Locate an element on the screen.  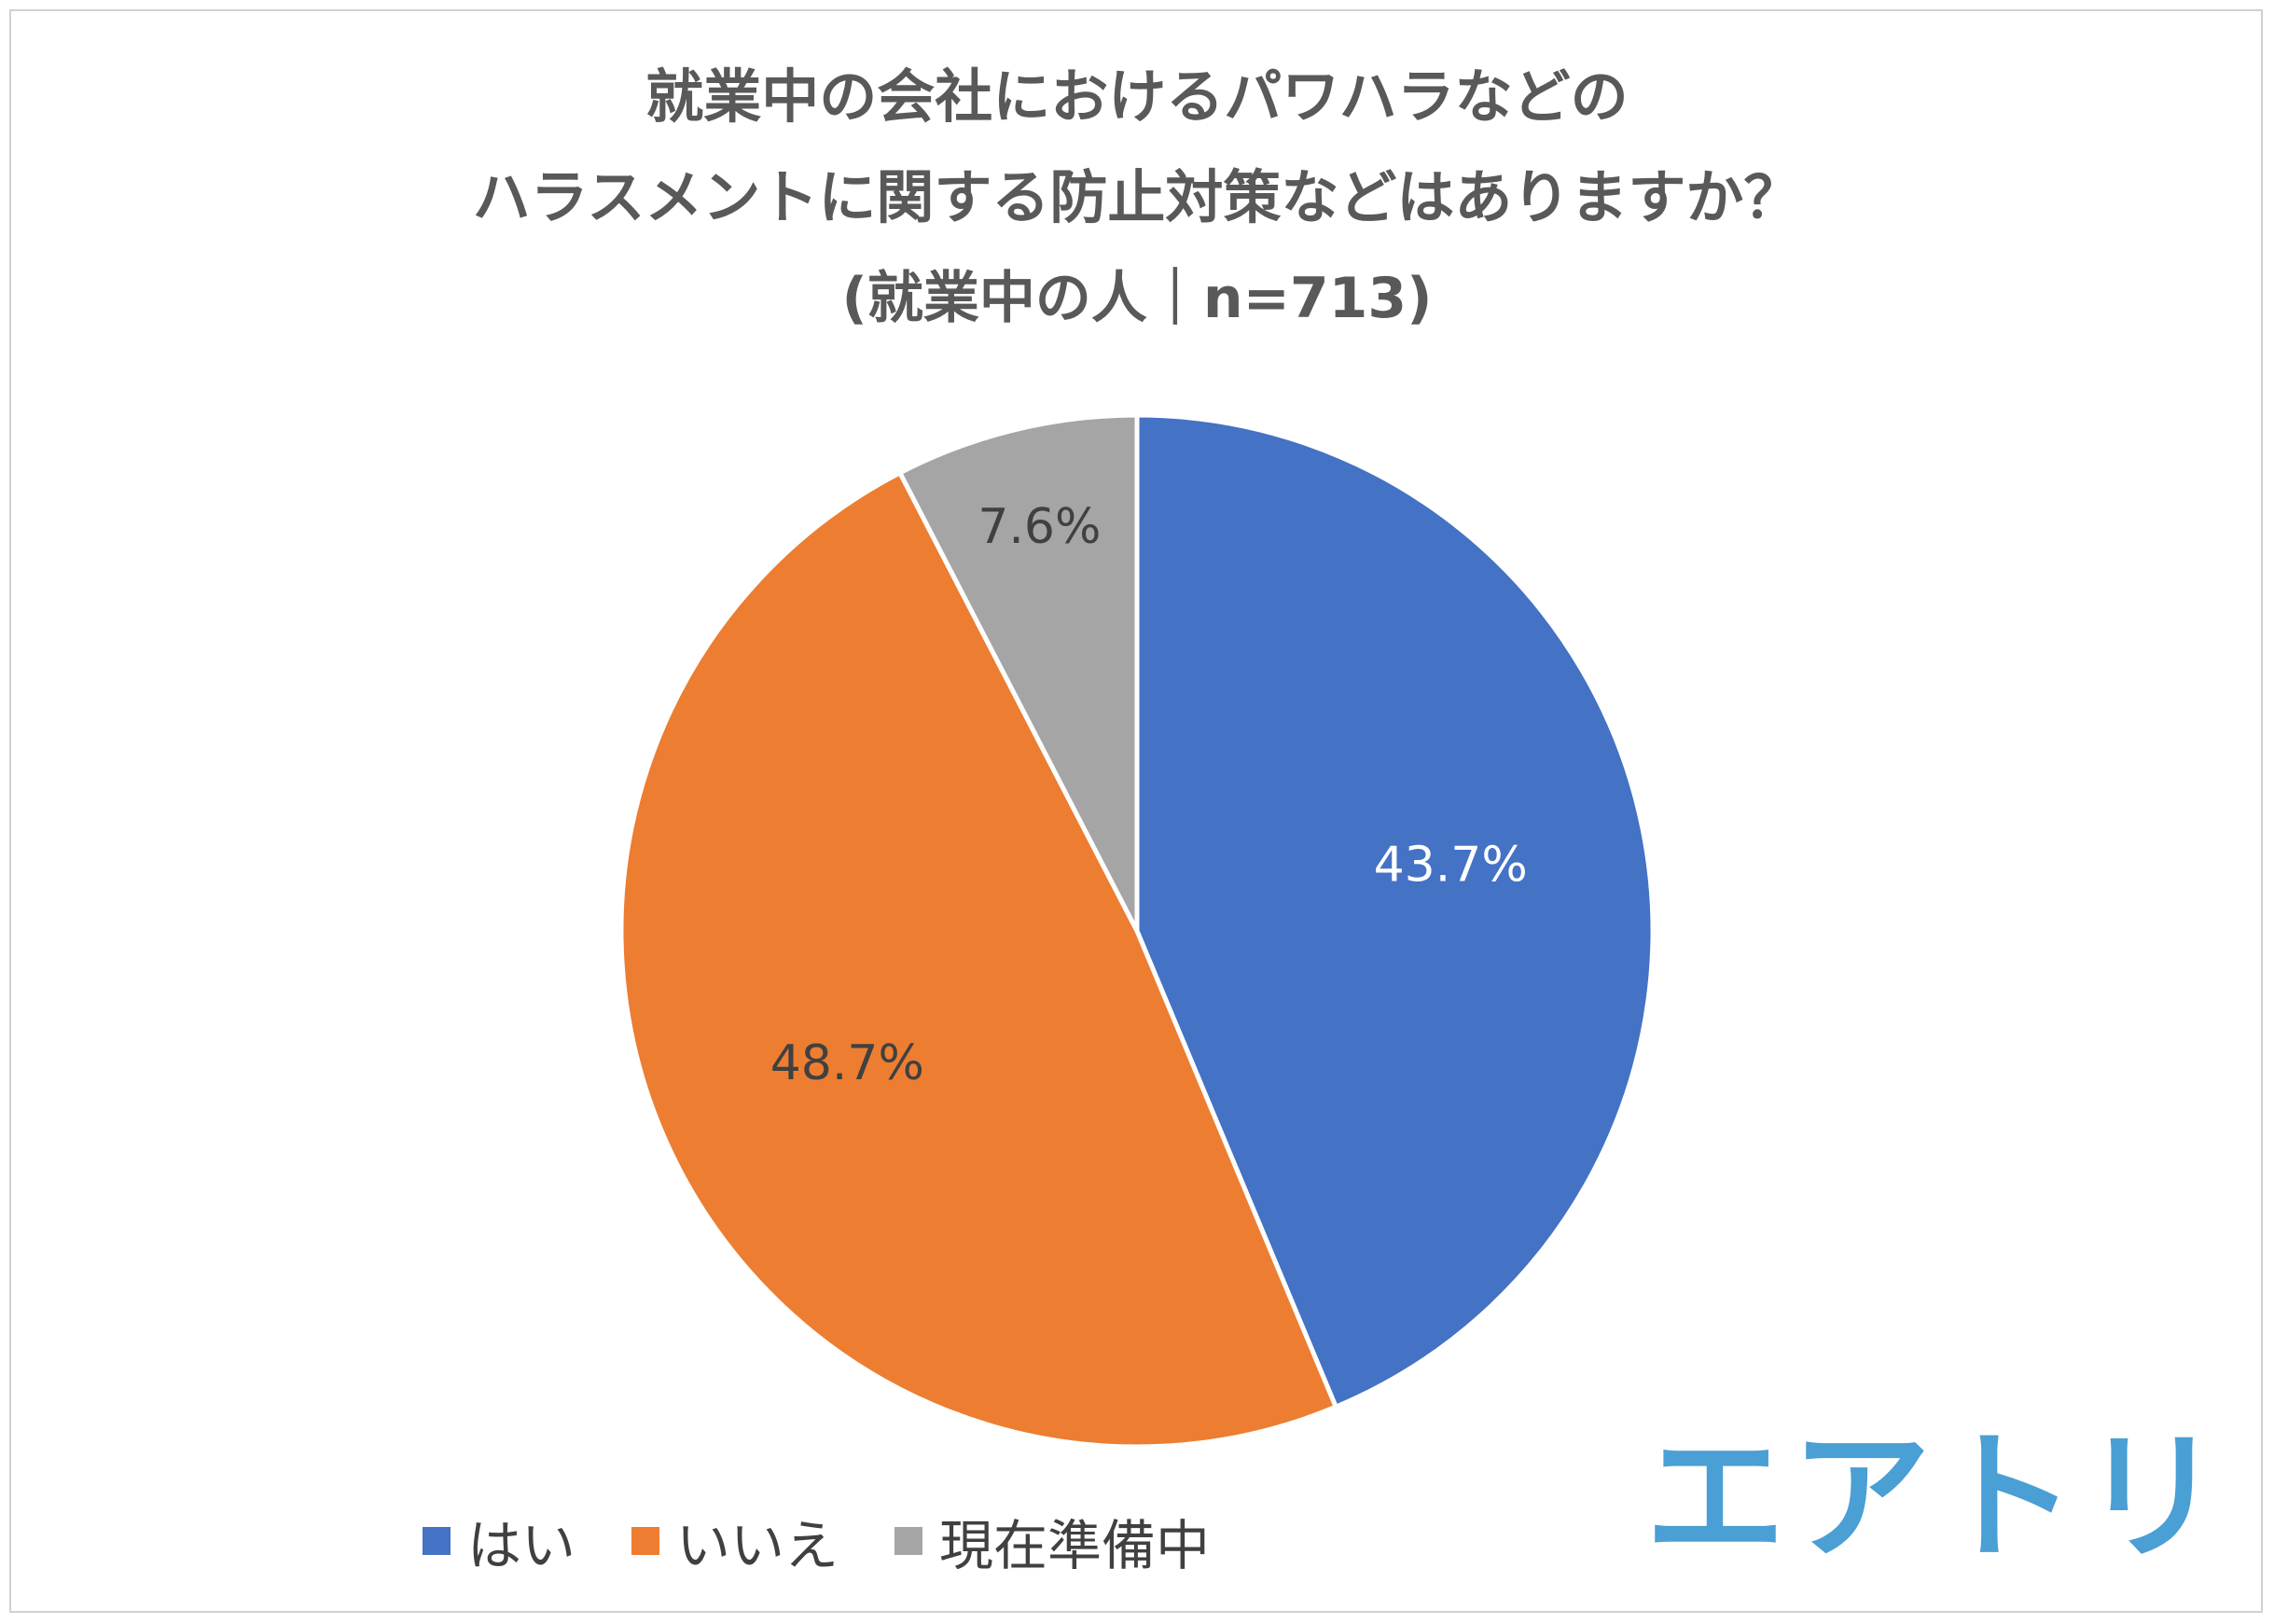
legend-label-yes: はい is located at coordinates (520, 1545).